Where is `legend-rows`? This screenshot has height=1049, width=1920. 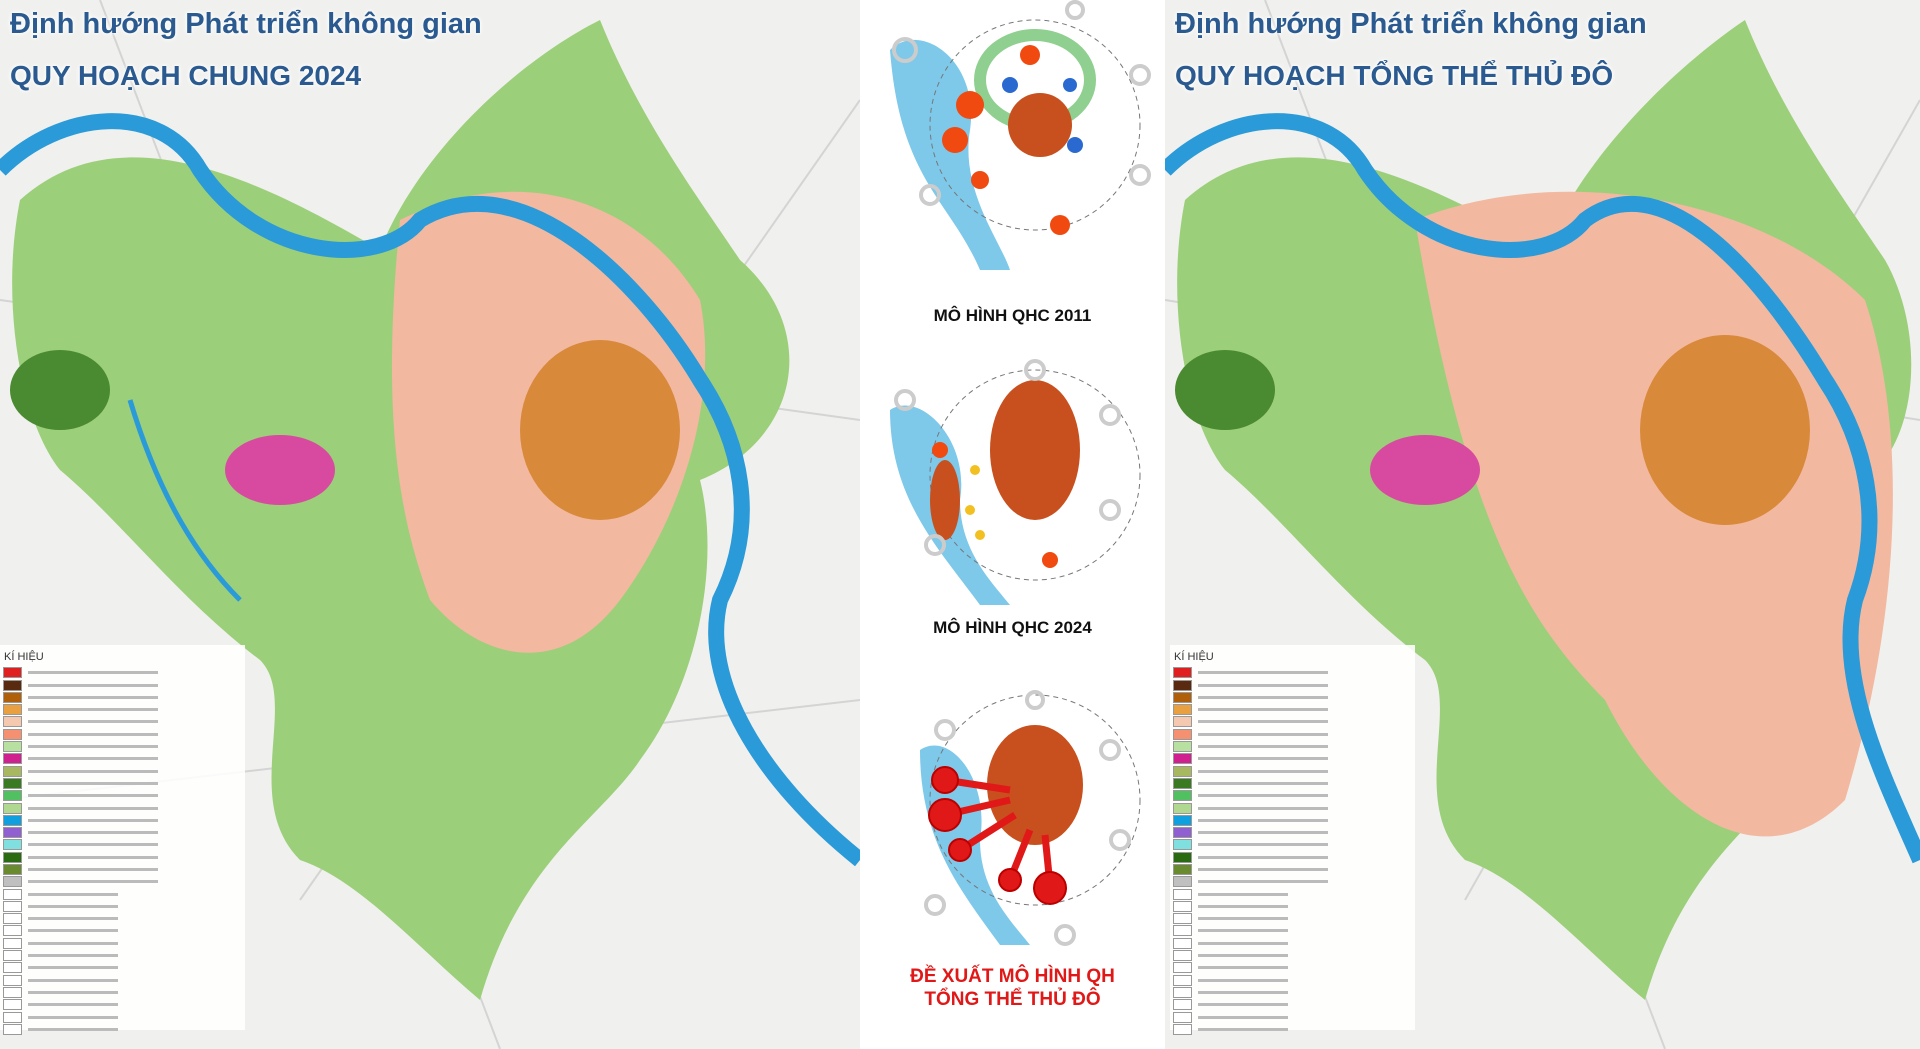
legend-rows is located at coordinates (1292, 851).